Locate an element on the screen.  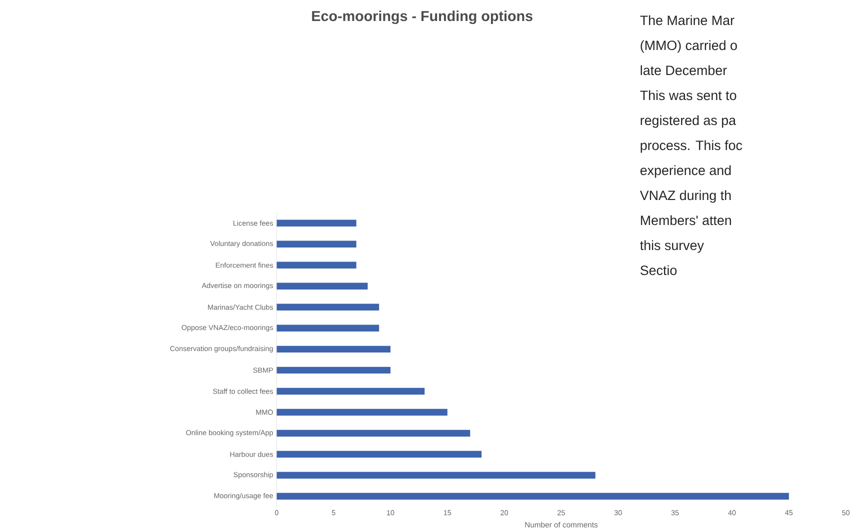
text: late December is located at coordinates (683, 70).